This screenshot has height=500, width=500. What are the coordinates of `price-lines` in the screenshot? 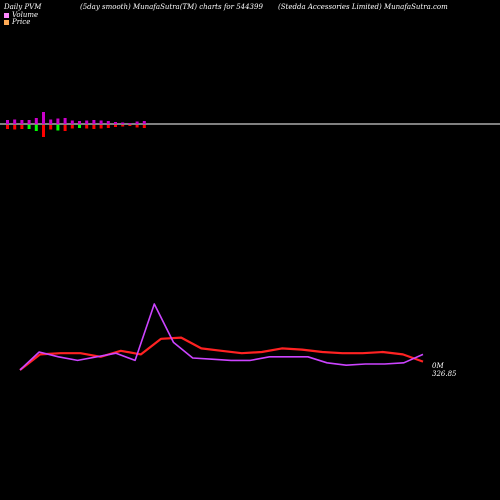 It's located at (221, 337).